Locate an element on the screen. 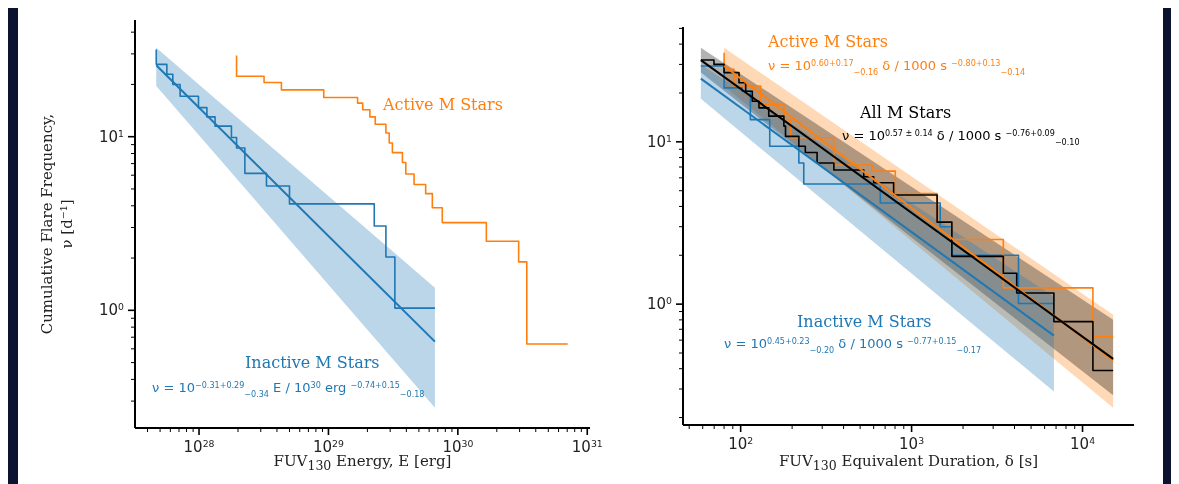 The width and height of the screenshot is (1179, 484). x-tick-label: 10$^{3}$ is located at coordinates (912, 443).